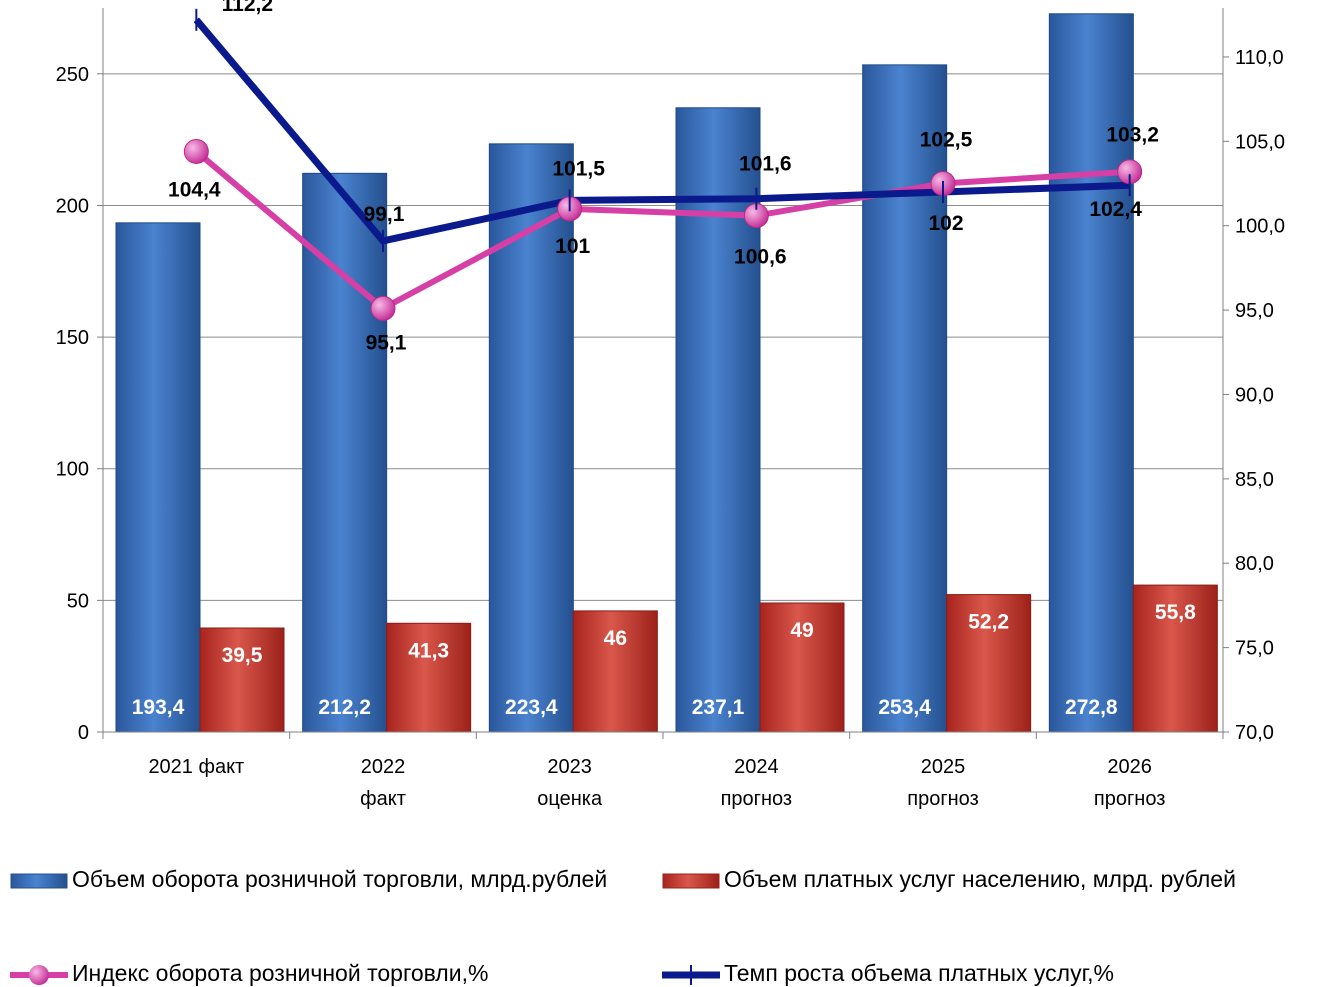 Image resolution: width=1326 pixels, height=987 pixels. I want to click on paid-services-growth-data-label: 102, so click(945, 223).